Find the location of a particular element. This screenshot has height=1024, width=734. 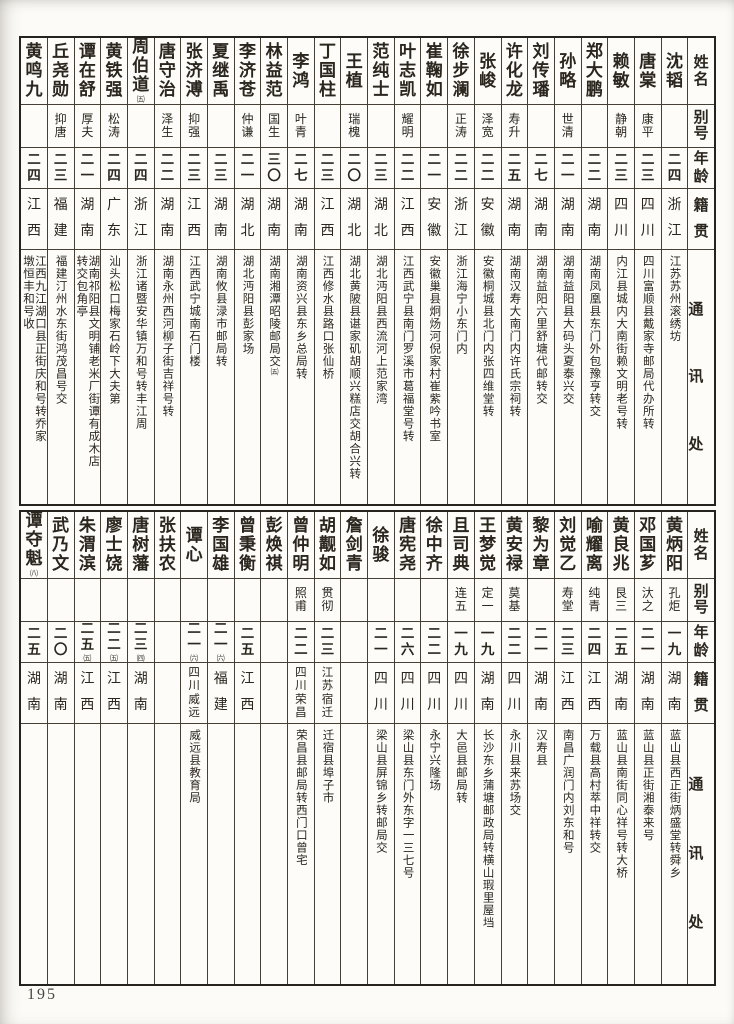

age-cell: 一九 is located at coordinates (487, 642).